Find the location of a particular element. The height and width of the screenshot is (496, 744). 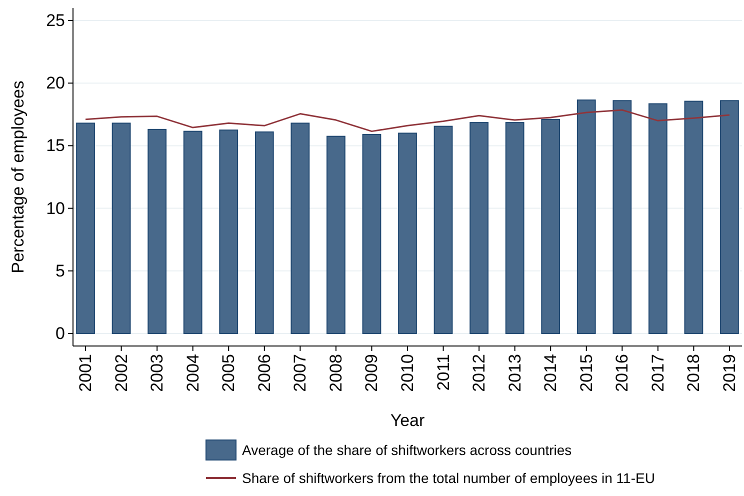

x-tick-label: 2012 is located at coordinates (479, 373).